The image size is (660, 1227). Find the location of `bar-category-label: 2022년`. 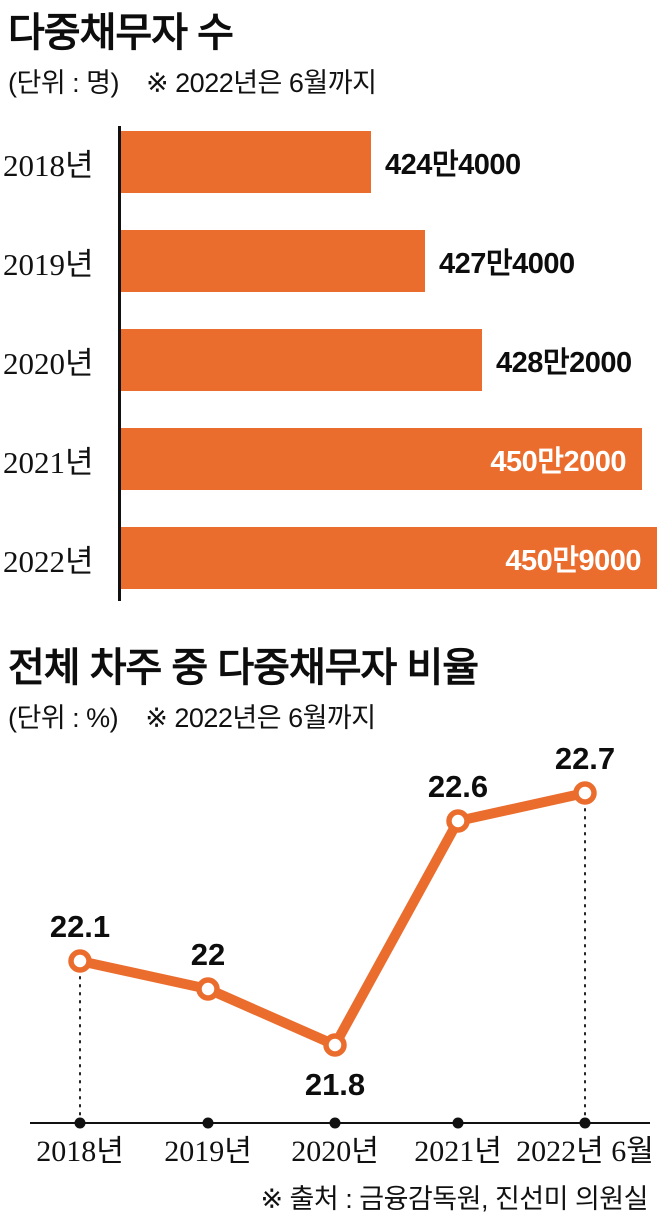

bar-category-label: 2022년 is located at coordinates (48, 561).